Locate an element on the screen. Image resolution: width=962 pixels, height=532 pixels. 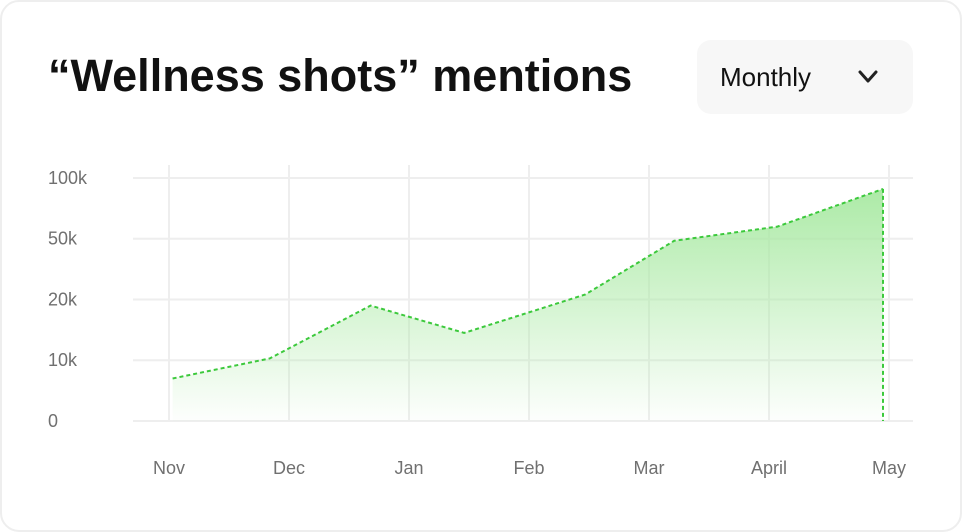
y-tick-label: 10k is located at coordinates (63, 360).